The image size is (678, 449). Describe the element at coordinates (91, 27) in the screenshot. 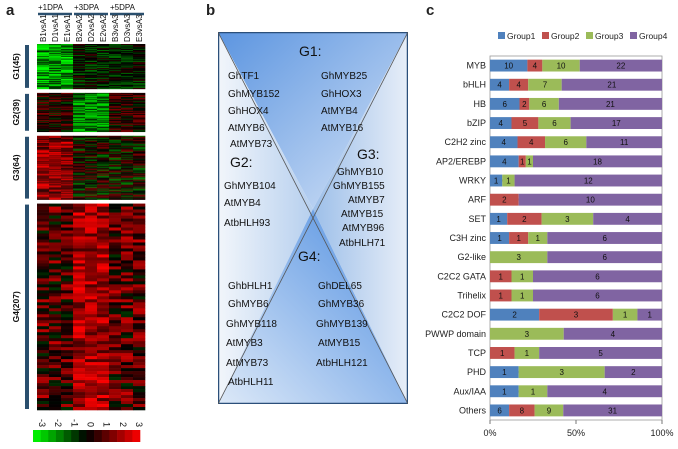

I see `column-label: D2vsA2` at that location.